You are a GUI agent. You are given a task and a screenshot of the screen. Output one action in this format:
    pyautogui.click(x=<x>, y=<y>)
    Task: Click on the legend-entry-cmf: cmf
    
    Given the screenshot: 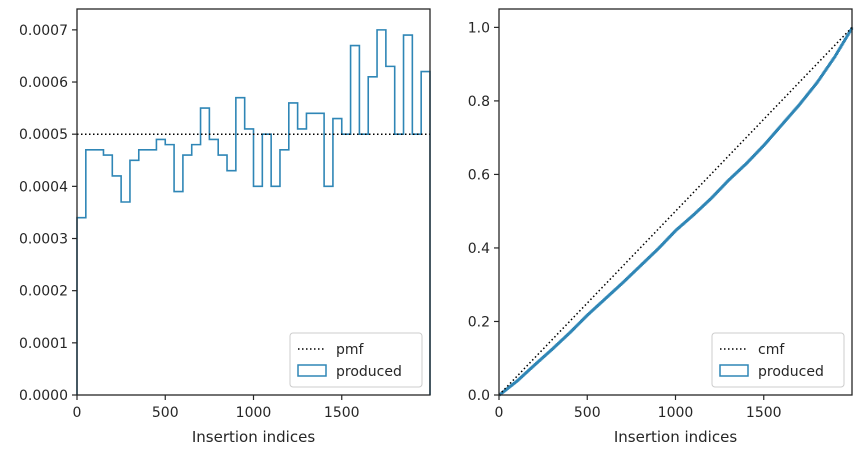 What is the action you would take?
    pyautogui.click(x=771, y=350)
    